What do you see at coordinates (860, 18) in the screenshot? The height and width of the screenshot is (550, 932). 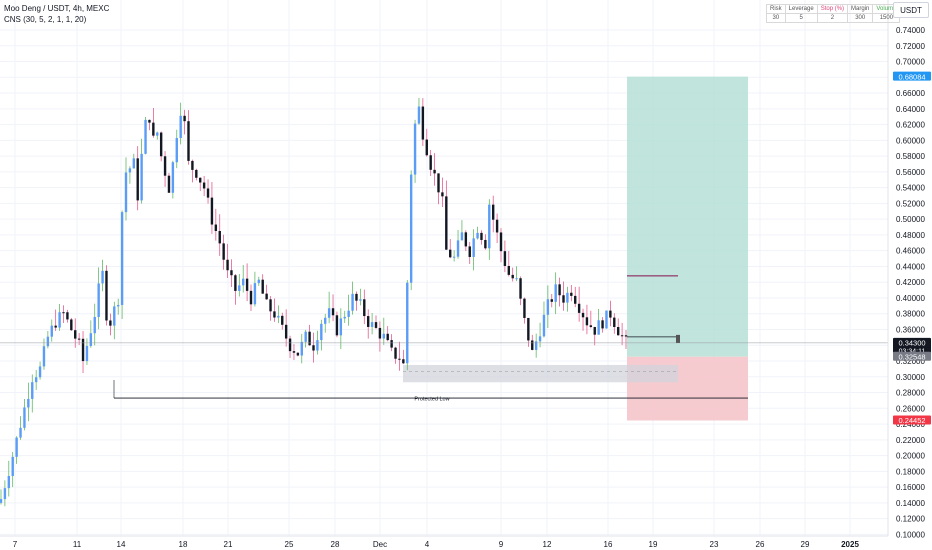 I see `margin-value: 300` at bounding box center [860, 18].